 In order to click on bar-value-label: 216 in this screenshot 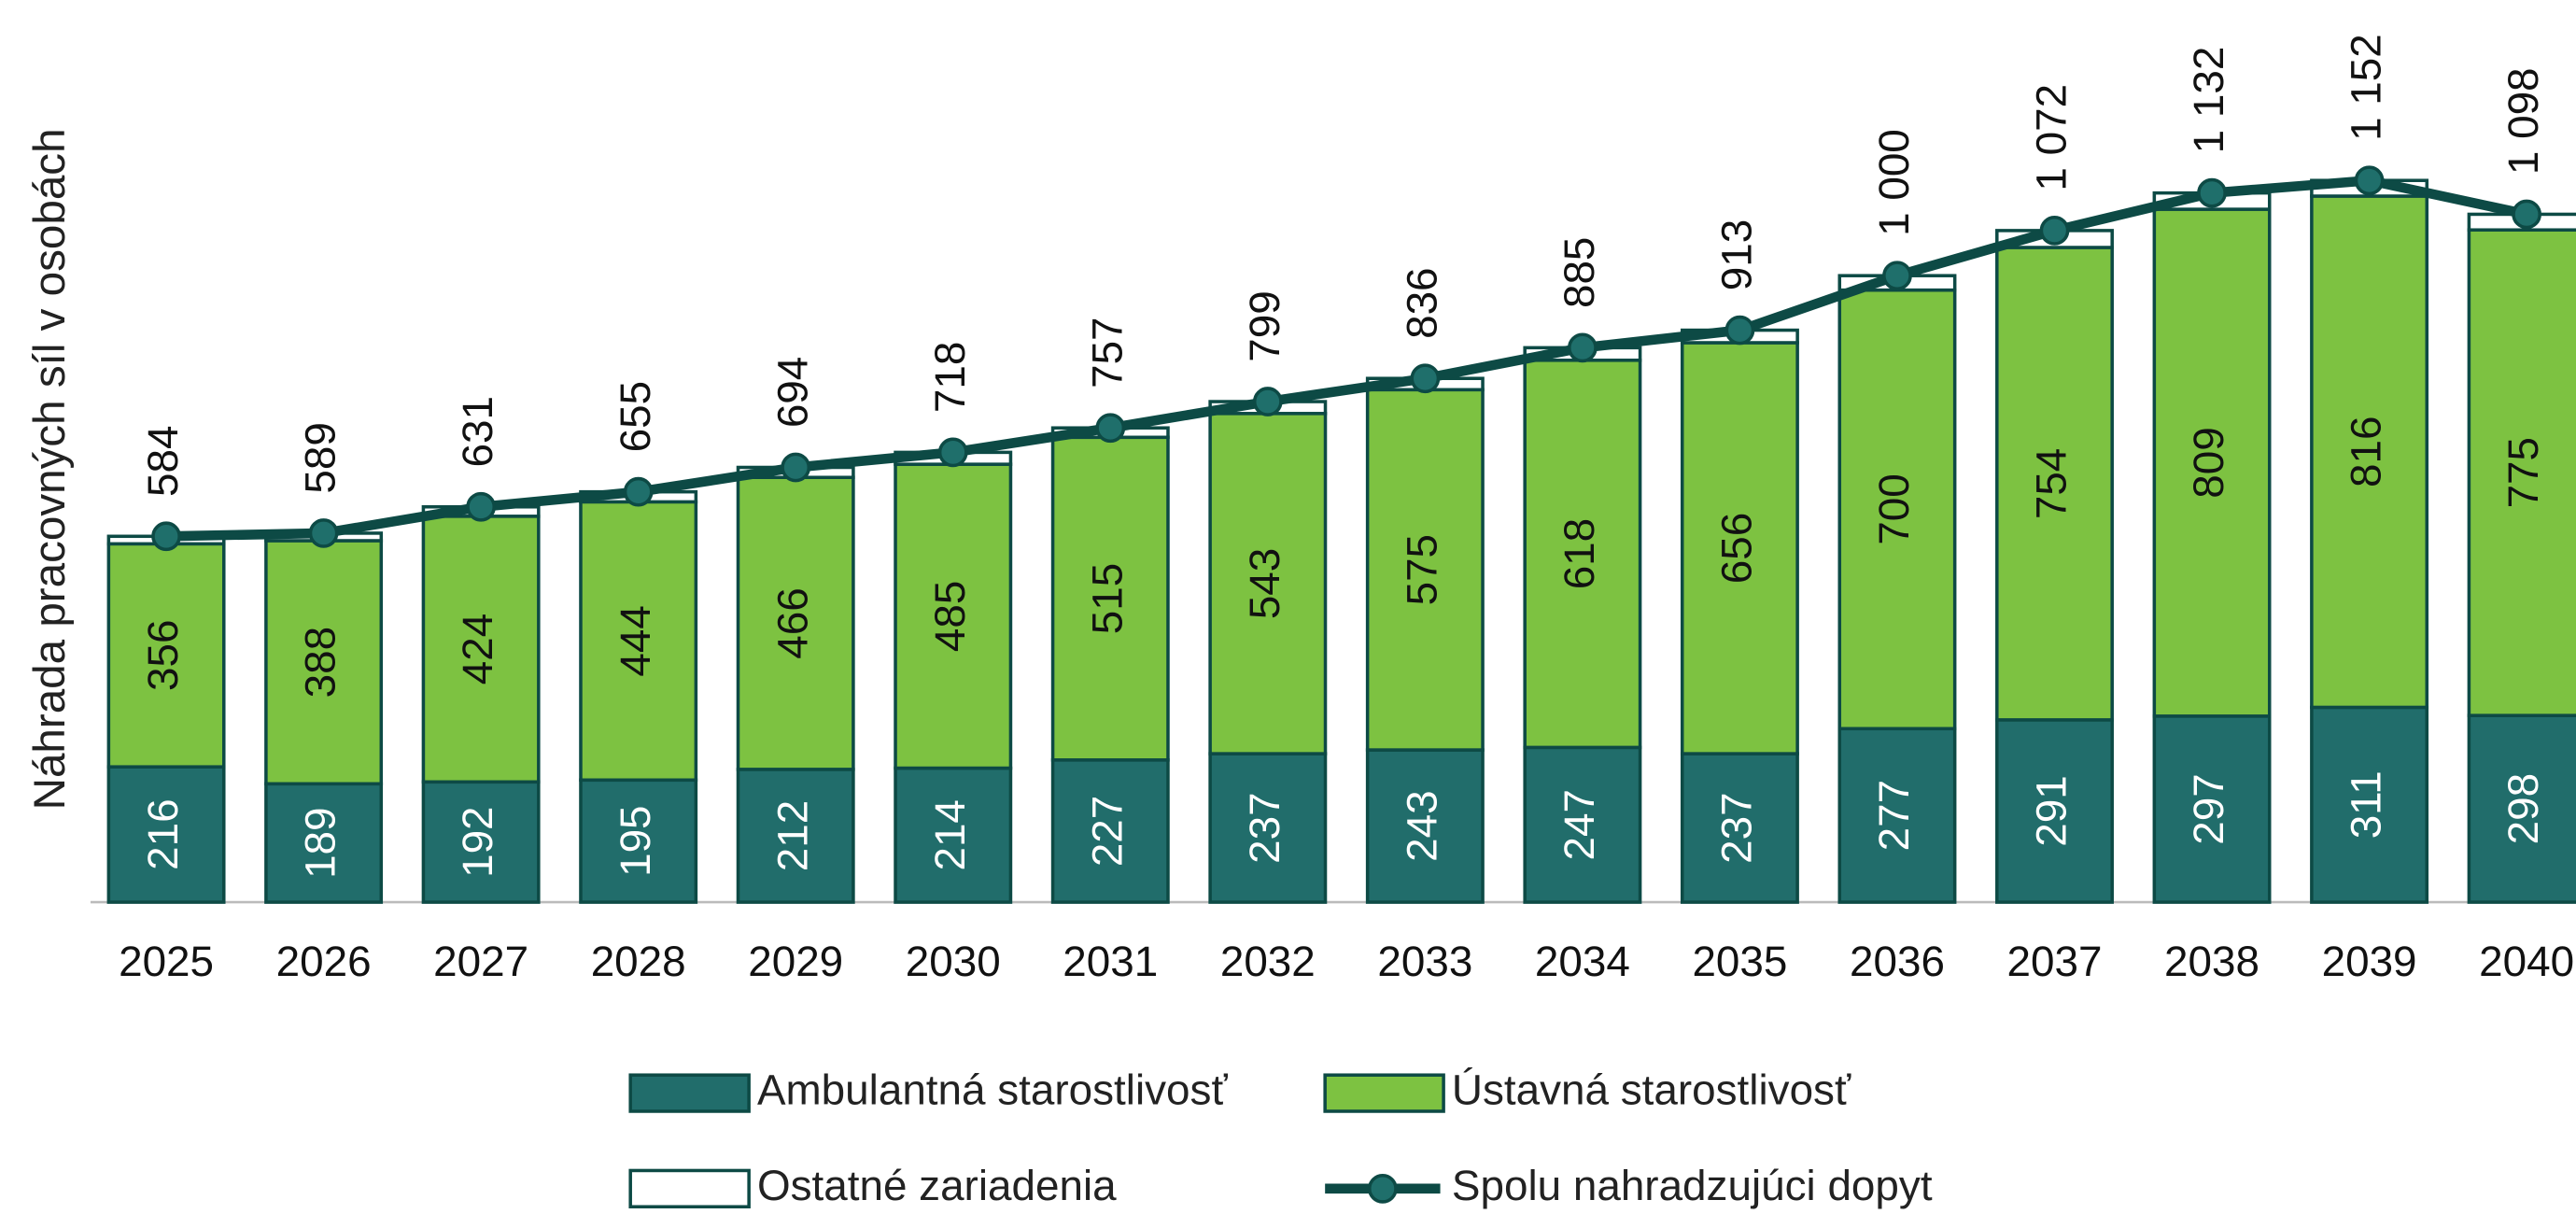, I will do `click(163, 833)`.